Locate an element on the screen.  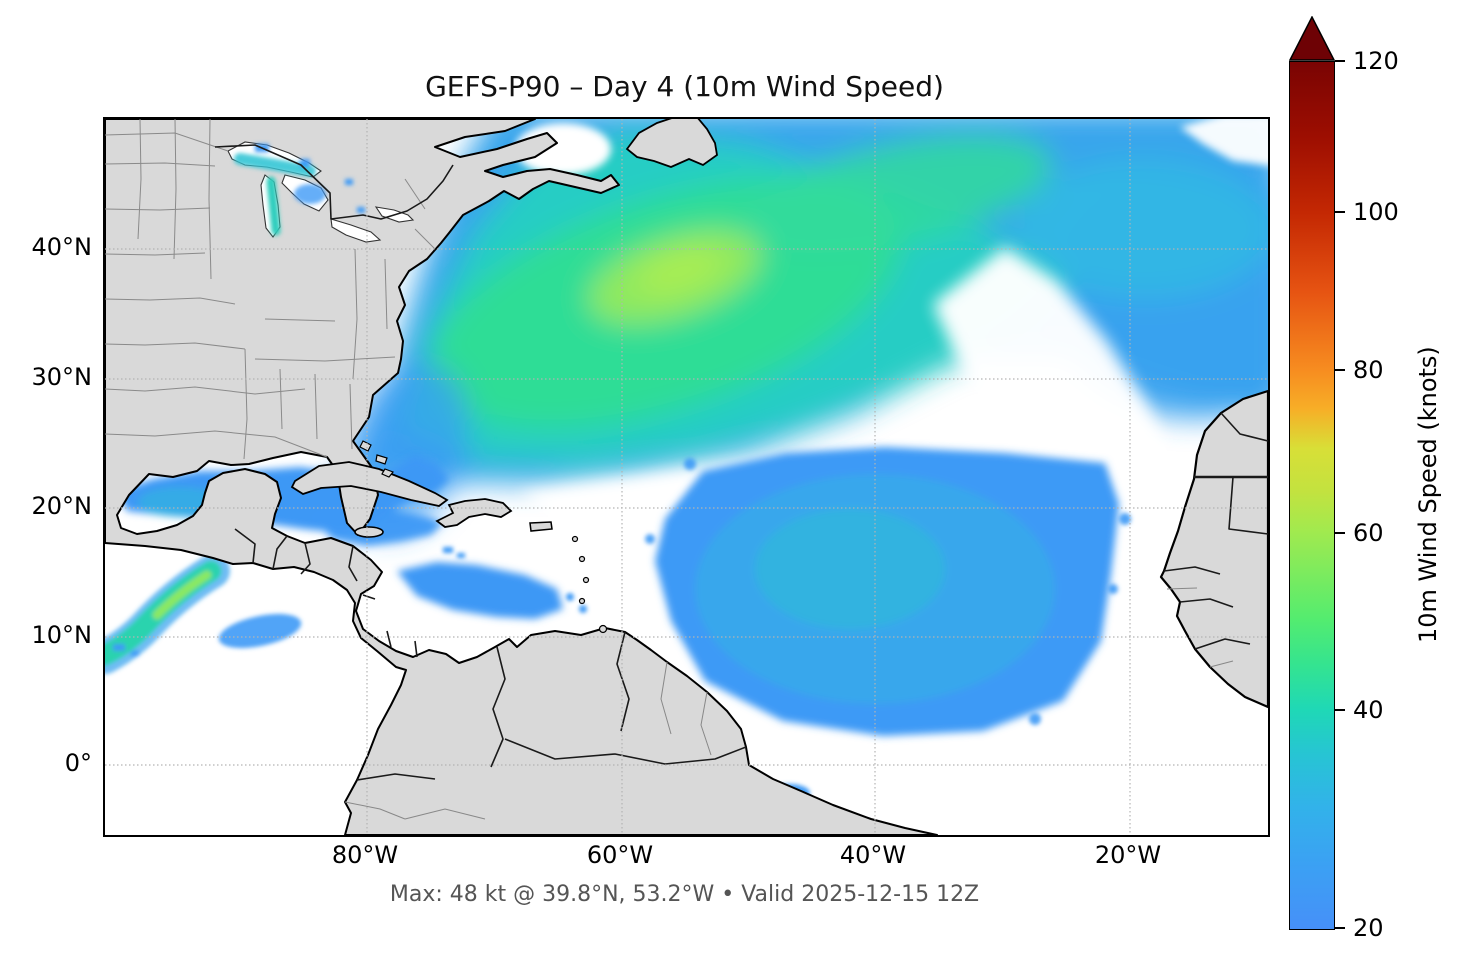
lon-tick-80w: 80°W is located at coordinates (365, 855).